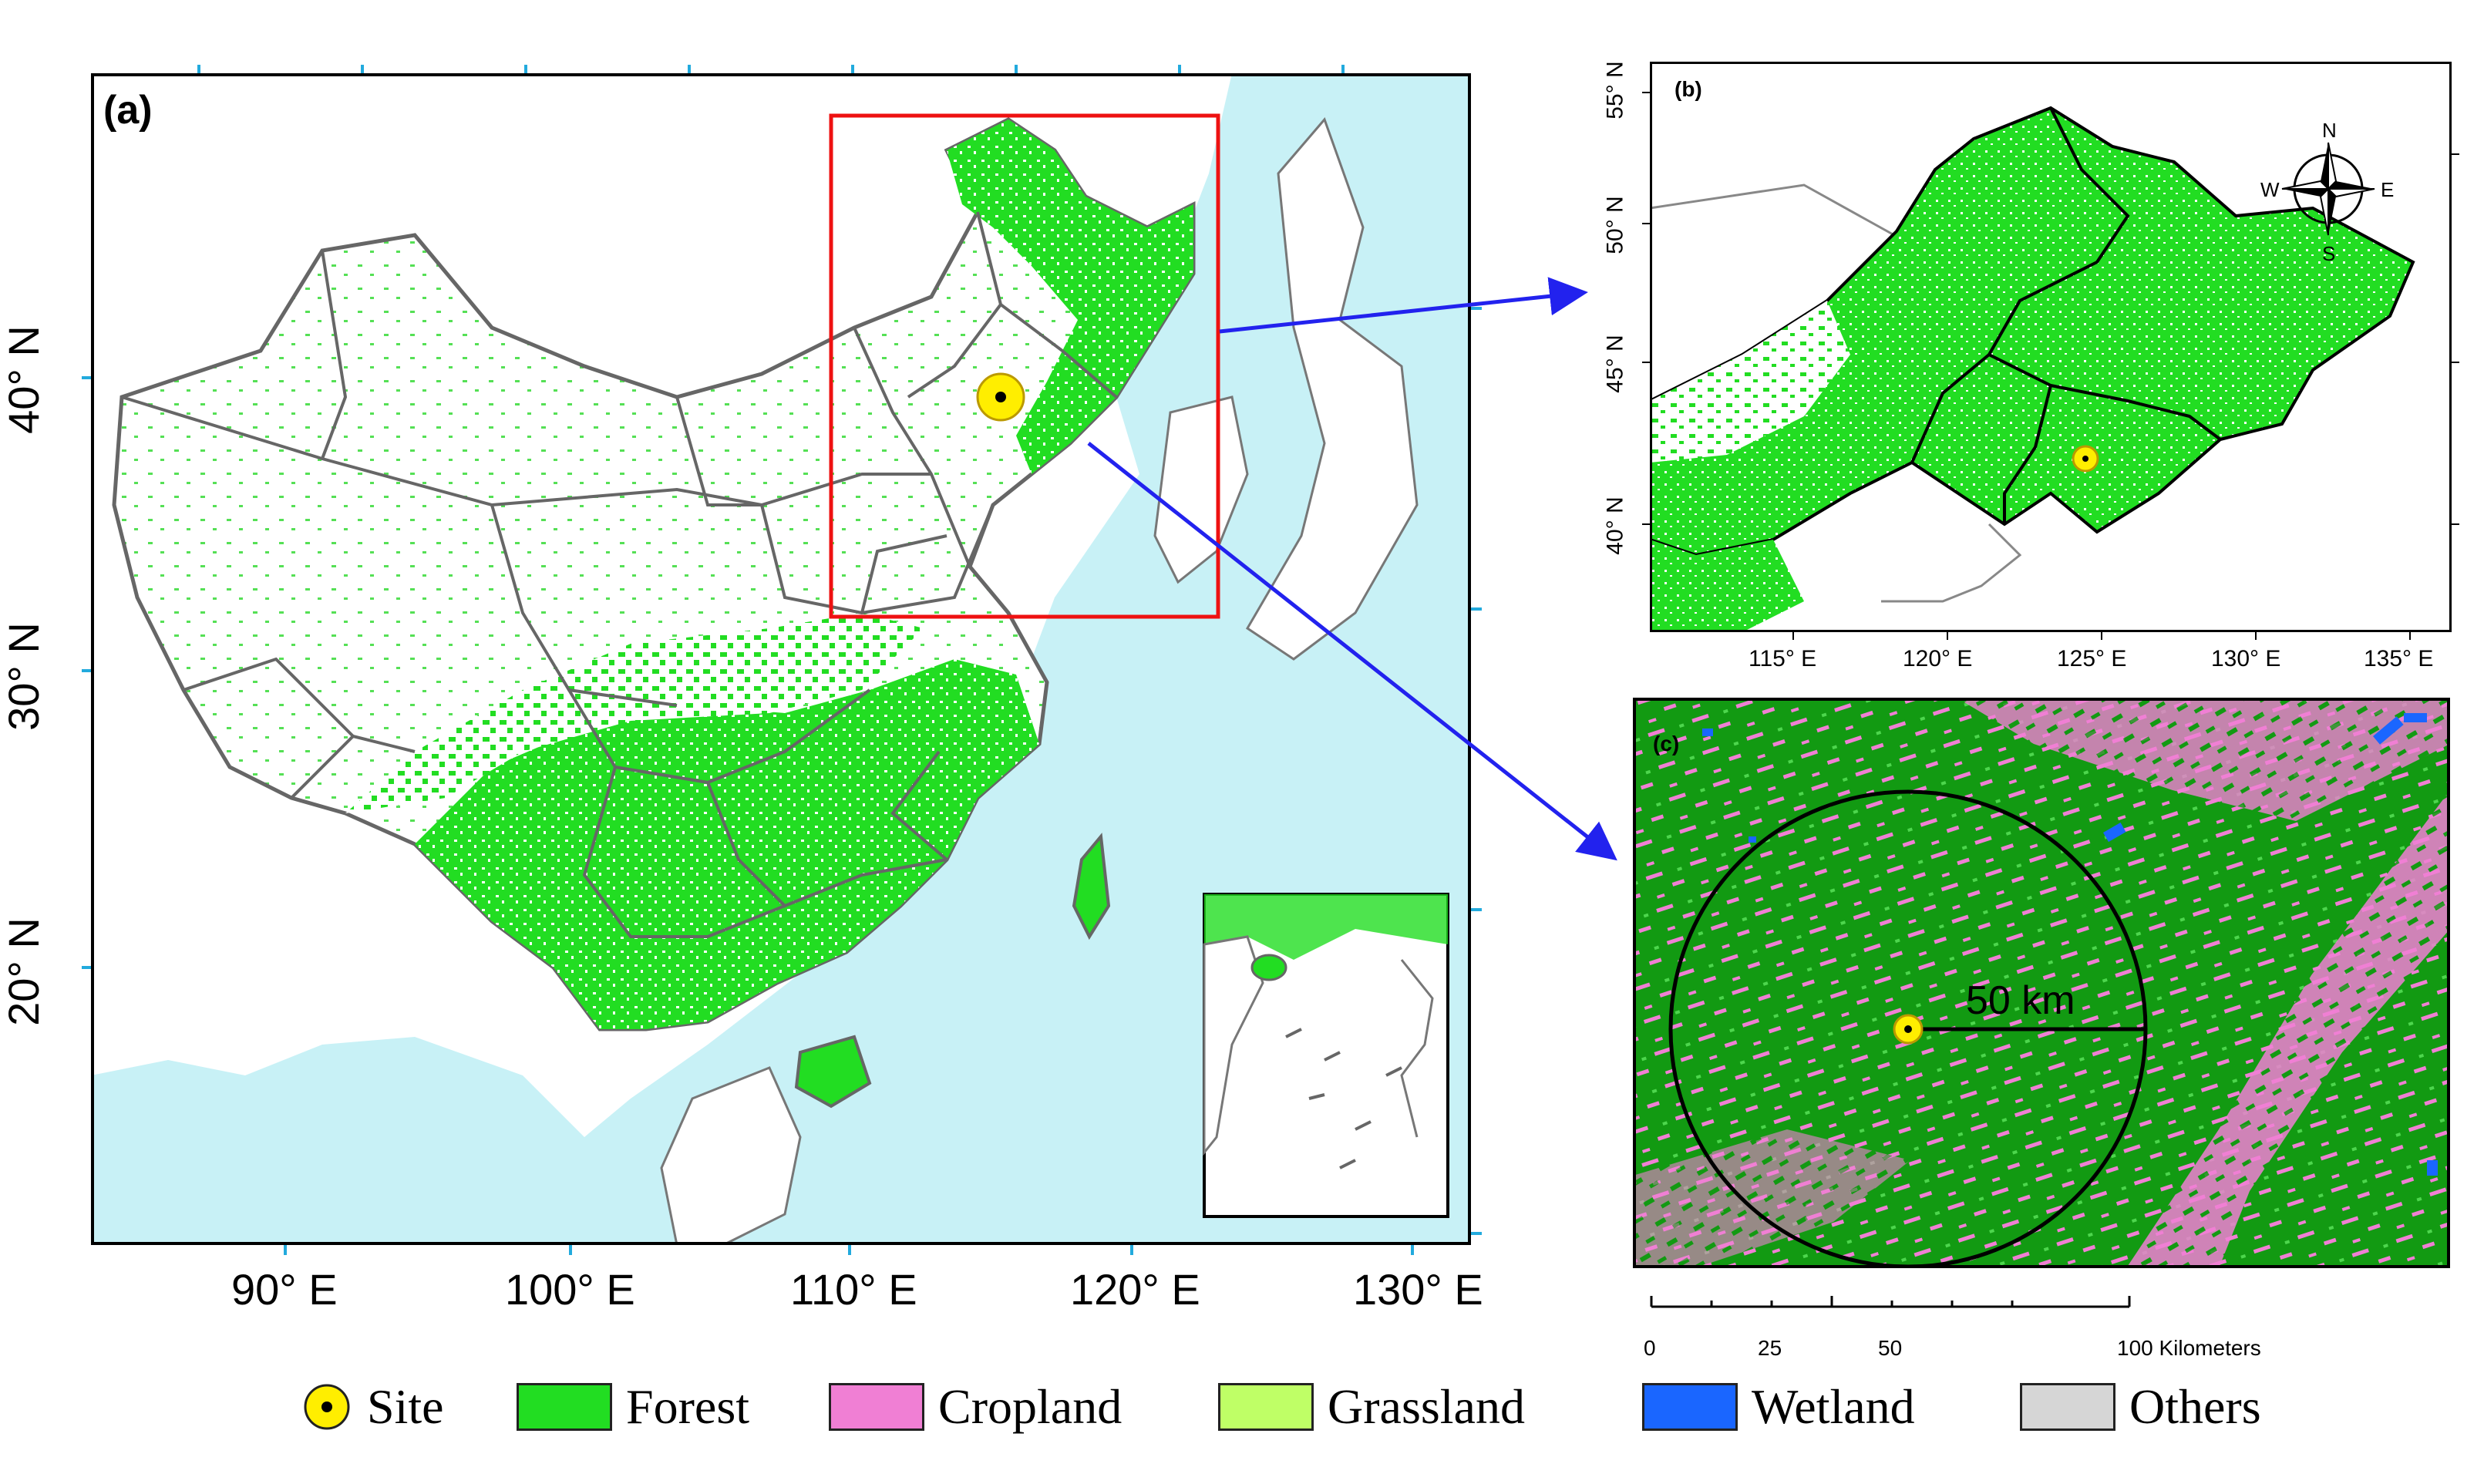 This screenshot has width=2484, height=1484. What do you see at coordinates (833, 1072) in the screenshot?
I see `hainan-island` at bounding box center [833, 1072].